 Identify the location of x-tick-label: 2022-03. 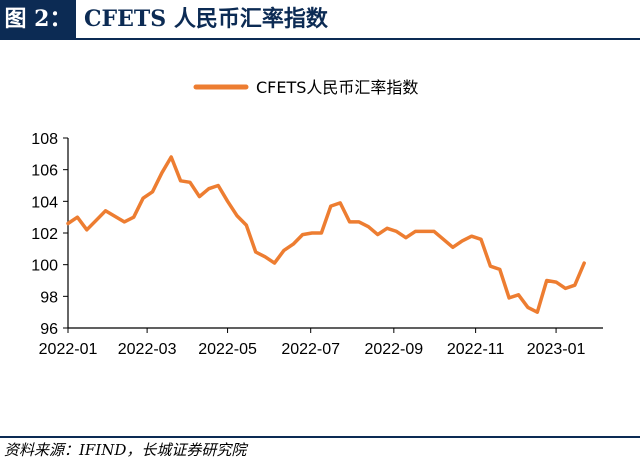
(147, 349).